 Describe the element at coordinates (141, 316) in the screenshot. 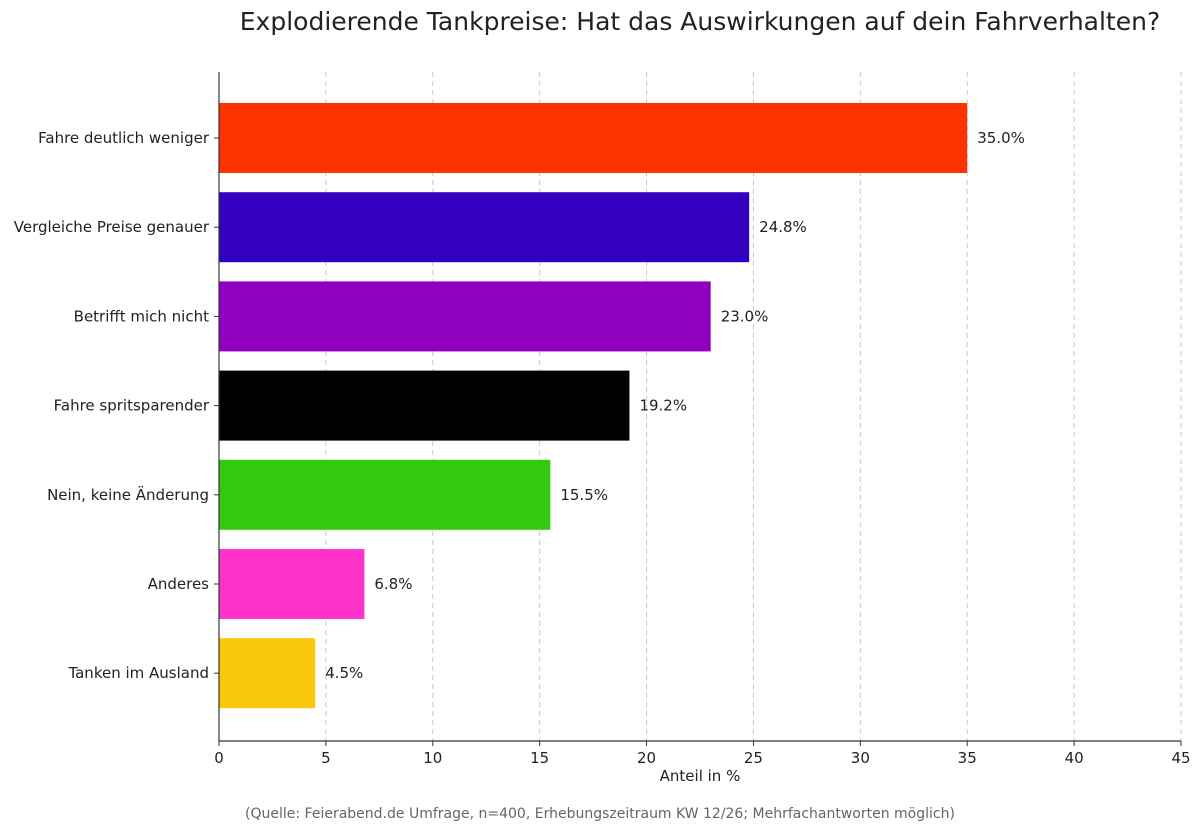

I see `category-label: Betrifft mich nicht` at that location.